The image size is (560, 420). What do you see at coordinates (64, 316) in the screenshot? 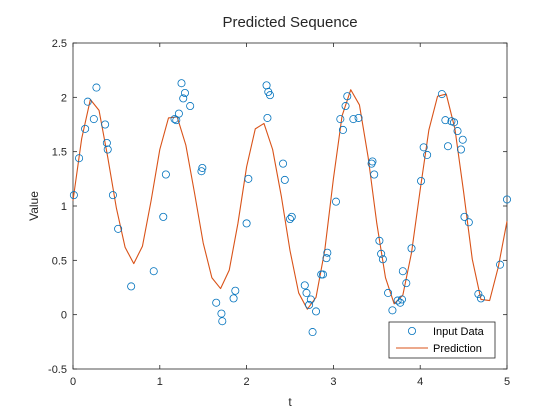
I see `y-tick-label: 0` at bounding box center [64, 316].